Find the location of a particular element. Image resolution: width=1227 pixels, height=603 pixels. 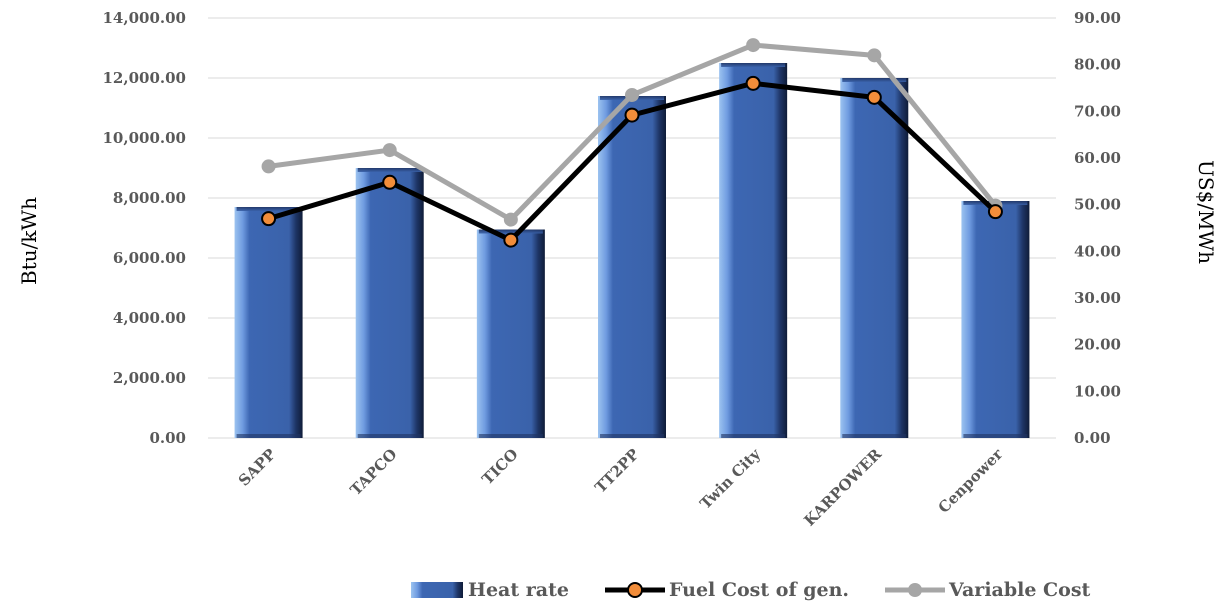

left-tick-label: 2,000.00 is located at coordinates (149, 378).